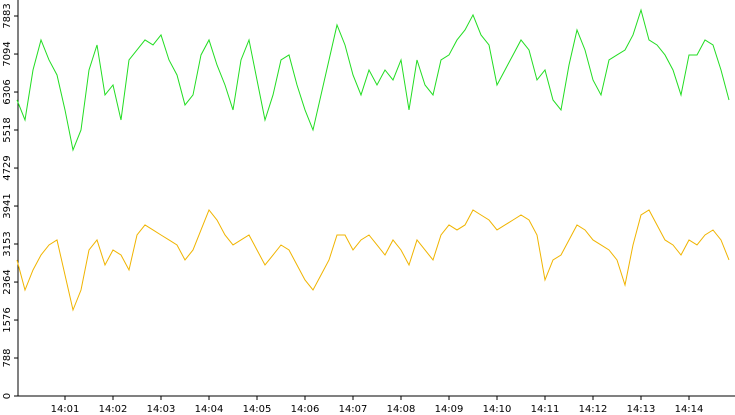  Describe the element at coordinates (497, 409) in the screenshot. I see `x-tick-label: 14:10` at that location.